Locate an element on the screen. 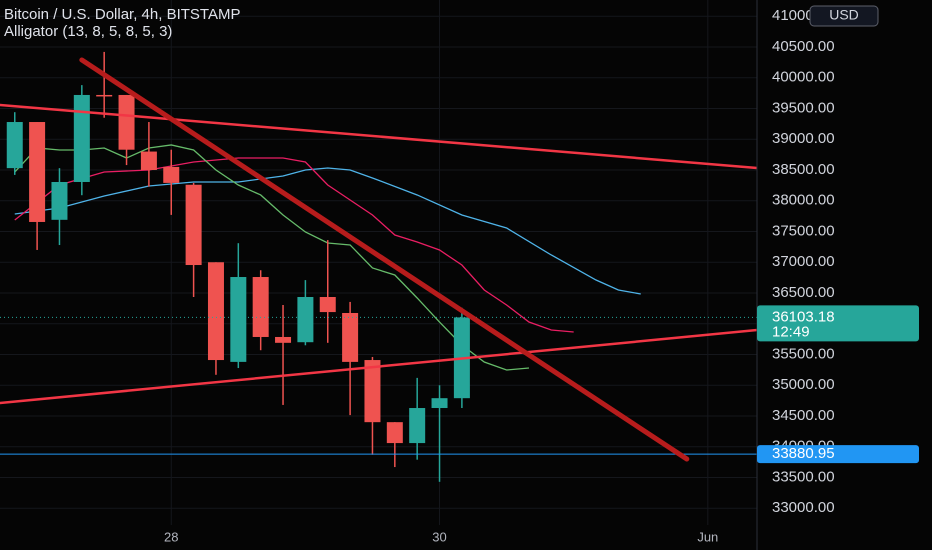  y-tick-label: 40000.00 is located at coordinates (803, 77).